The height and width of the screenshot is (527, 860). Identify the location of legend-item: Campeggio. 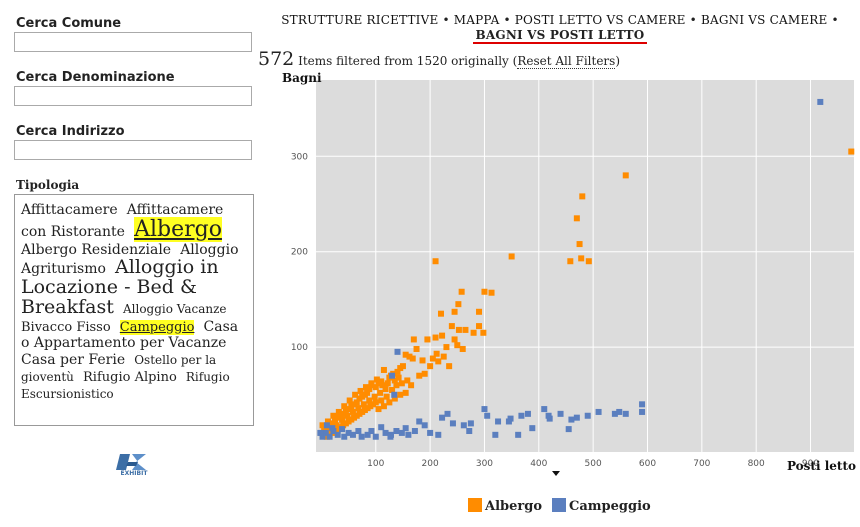
(601, 506).